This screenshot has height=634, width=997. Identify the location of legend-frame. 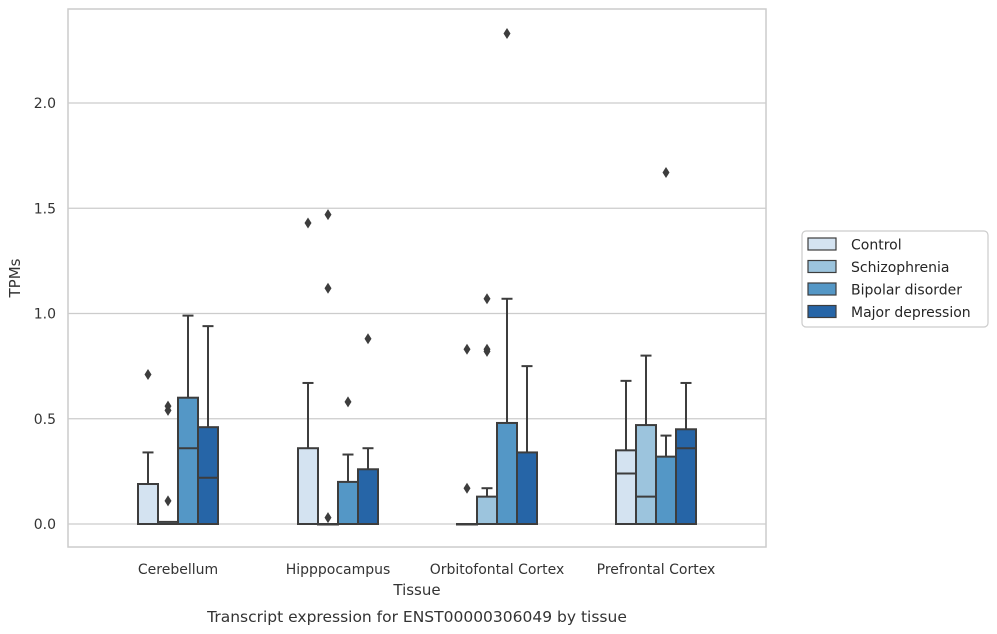
(895, 279).